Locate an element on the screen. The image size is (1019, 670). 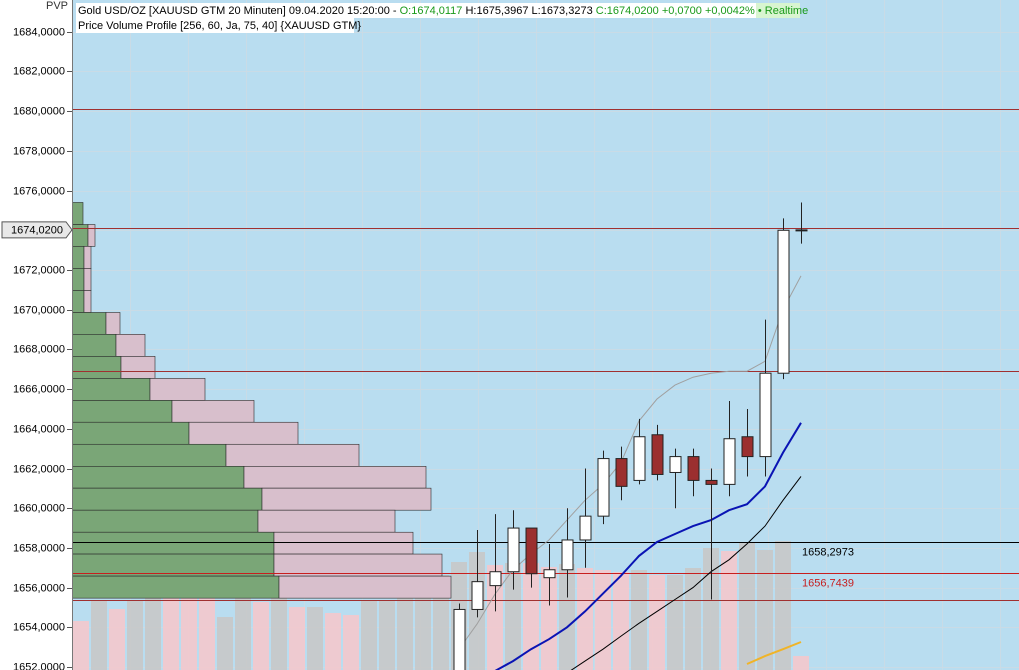
y-tick-label: 1654,0000 is located at coordinates (39, 627).